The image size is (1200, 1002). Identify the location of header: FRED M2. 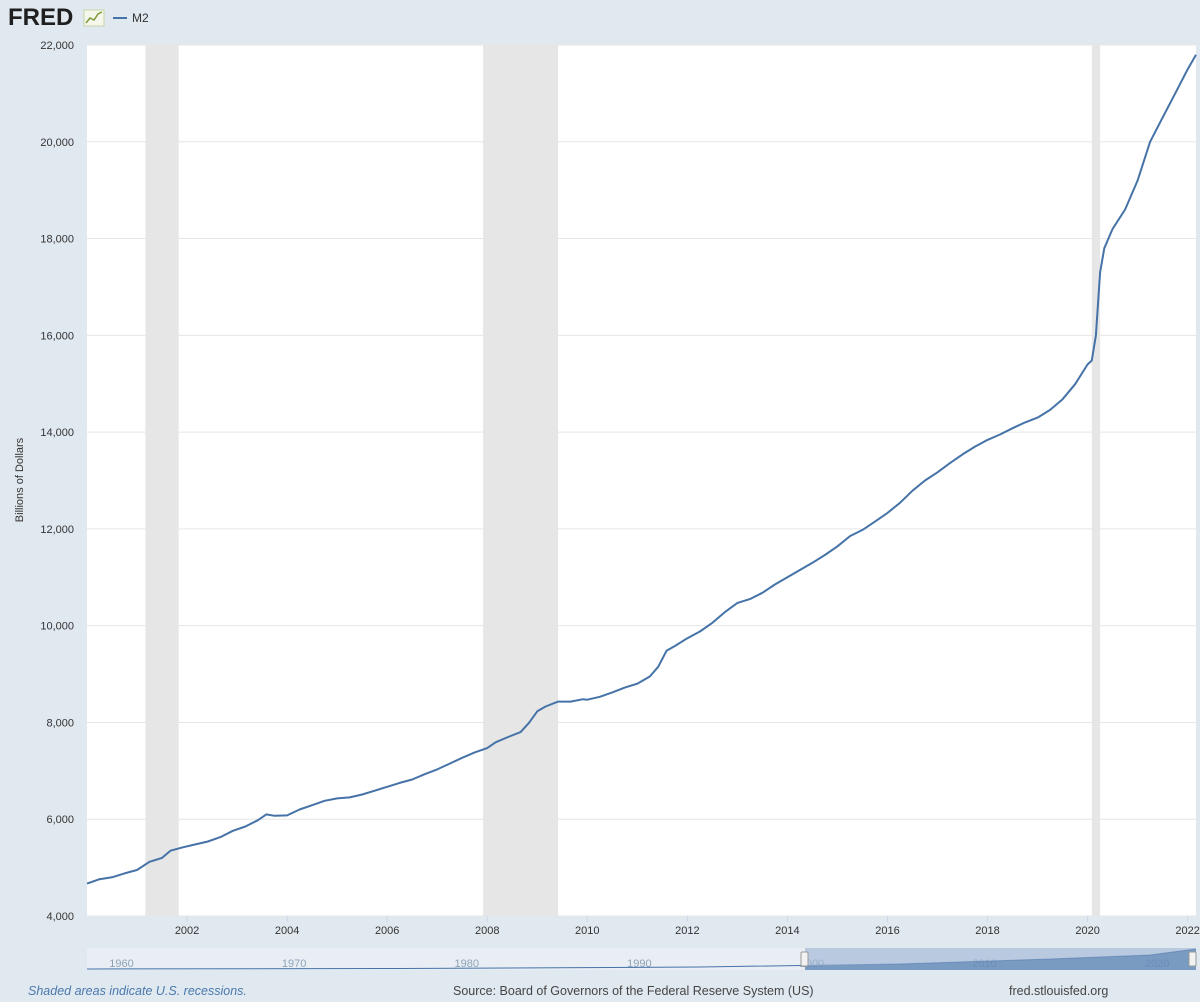
(78, 17).